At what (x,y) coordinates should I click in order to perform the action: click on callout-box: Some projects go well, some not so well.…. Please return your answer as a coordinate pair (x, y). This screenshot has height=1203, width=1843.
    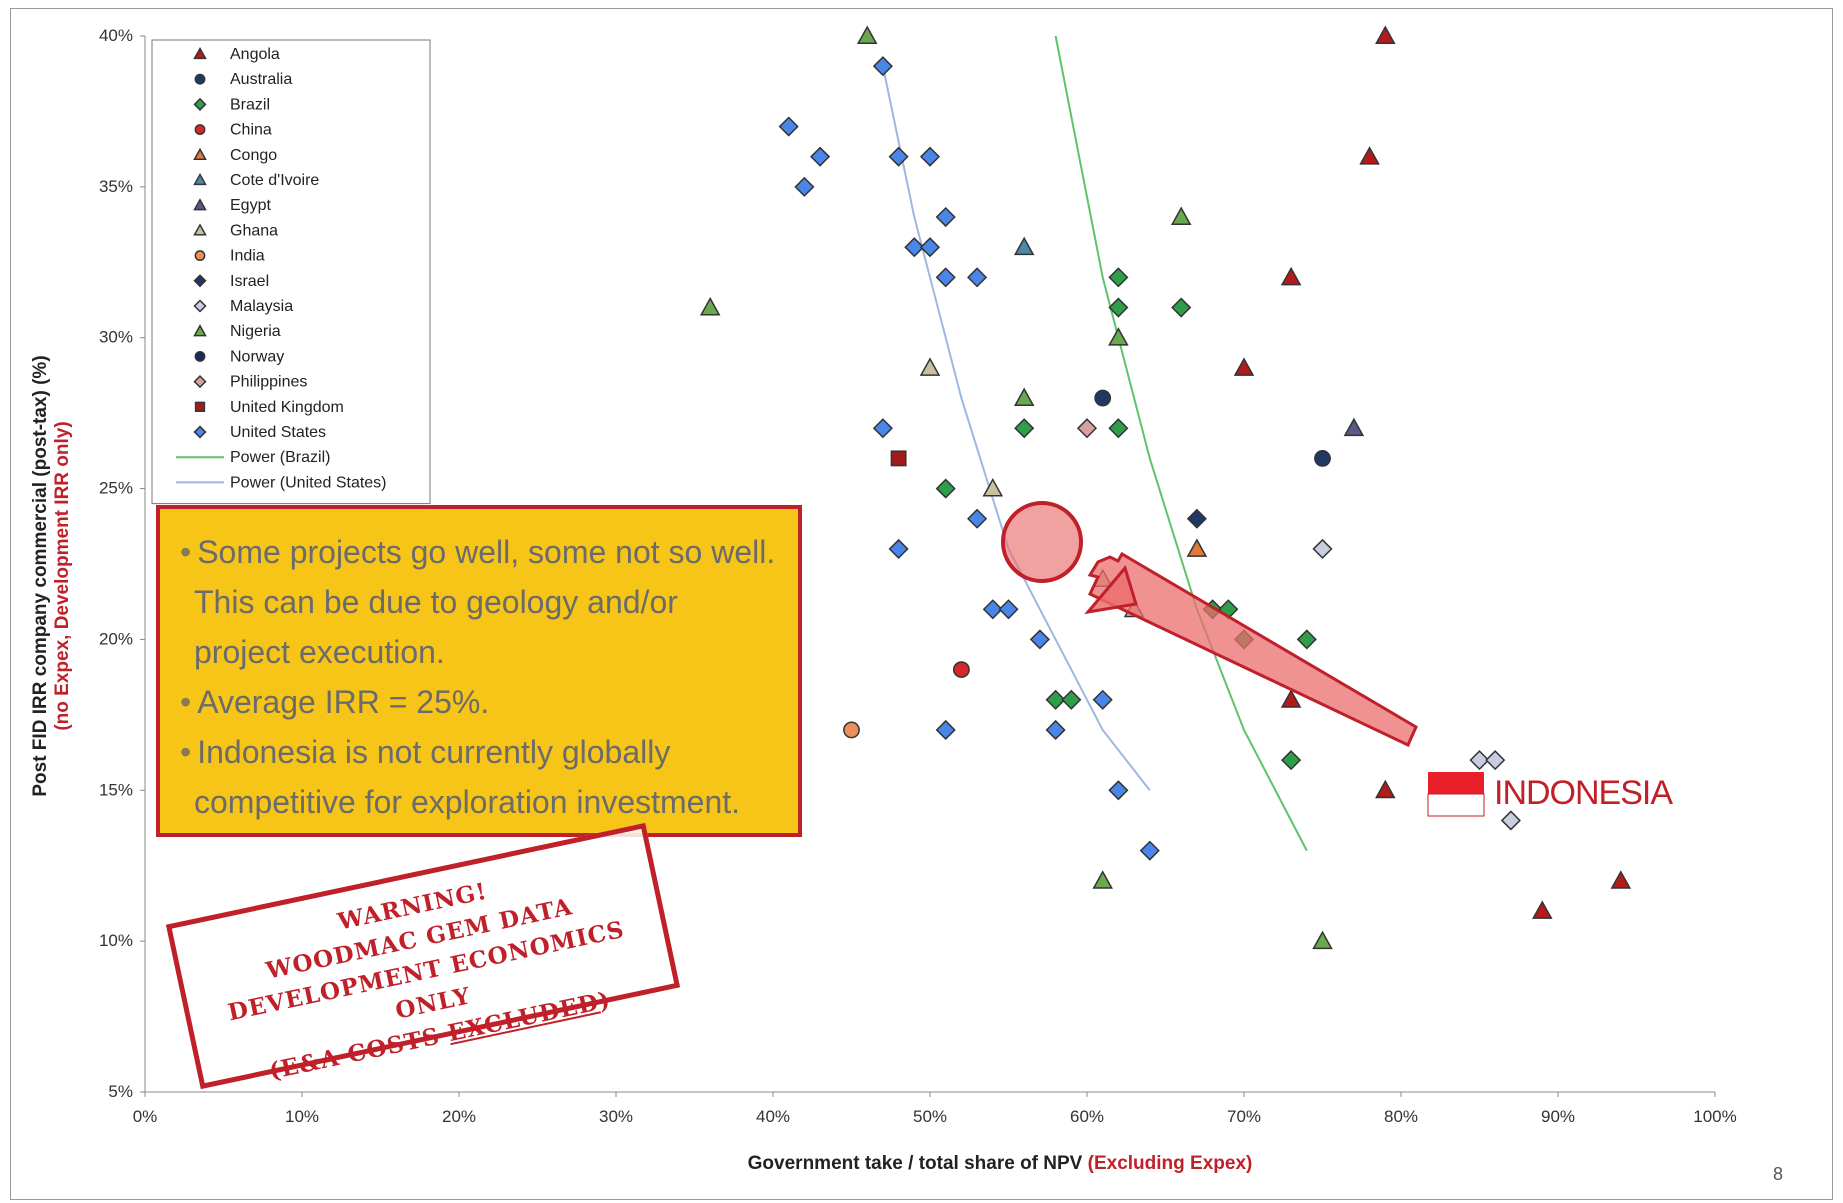
    Looking at the image, I should click on (479, 671).